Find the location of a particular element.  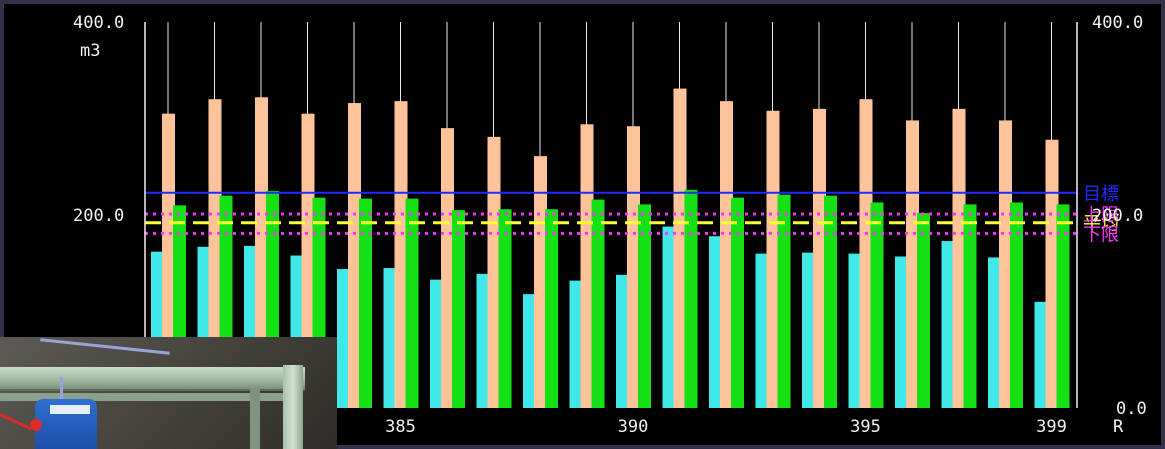

y-tick-right-mid: 200.0 is located at coordinates (1117, 216).